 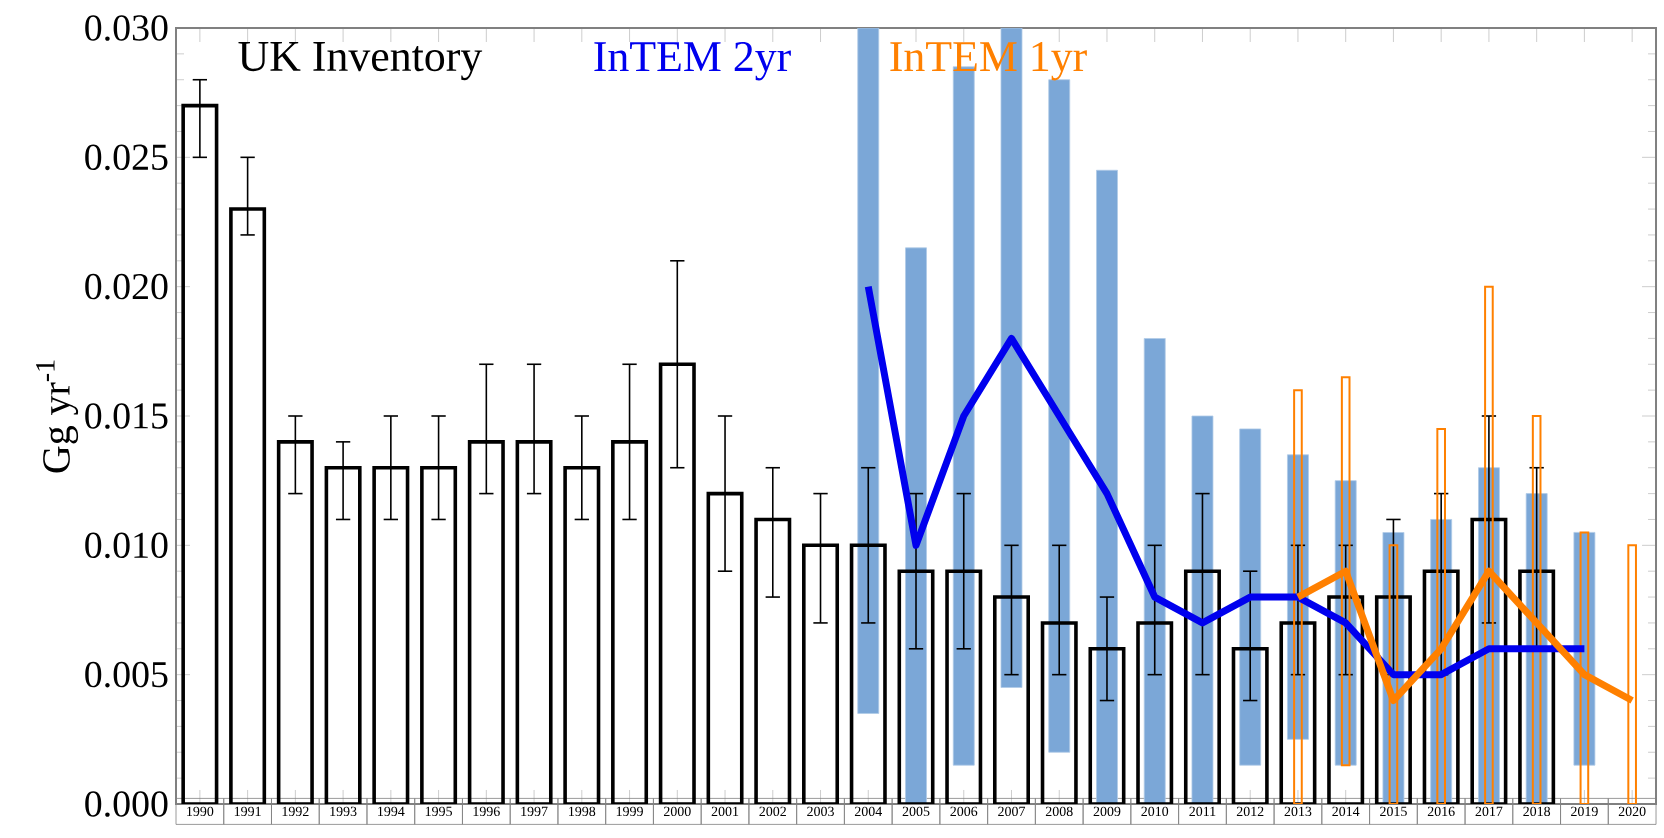 I want to click on y-tick-label: 0.015, so click(x=126, y=416).